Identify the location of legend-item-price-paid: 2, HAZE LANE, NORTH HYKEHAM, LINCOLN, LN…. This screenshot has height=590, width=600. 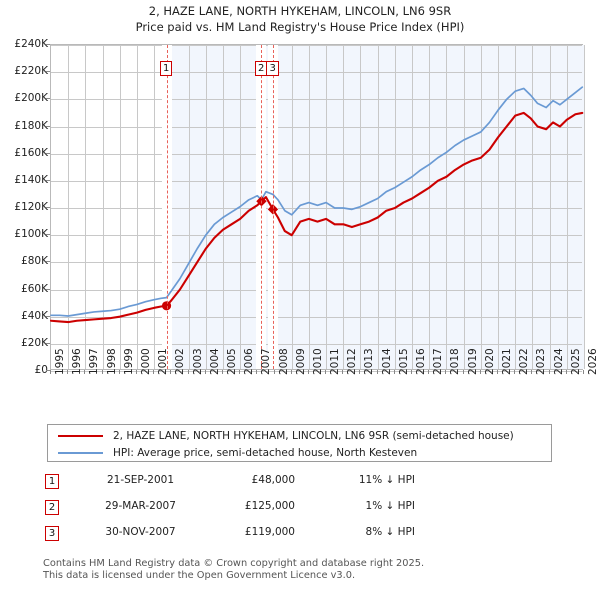
(299, 435).